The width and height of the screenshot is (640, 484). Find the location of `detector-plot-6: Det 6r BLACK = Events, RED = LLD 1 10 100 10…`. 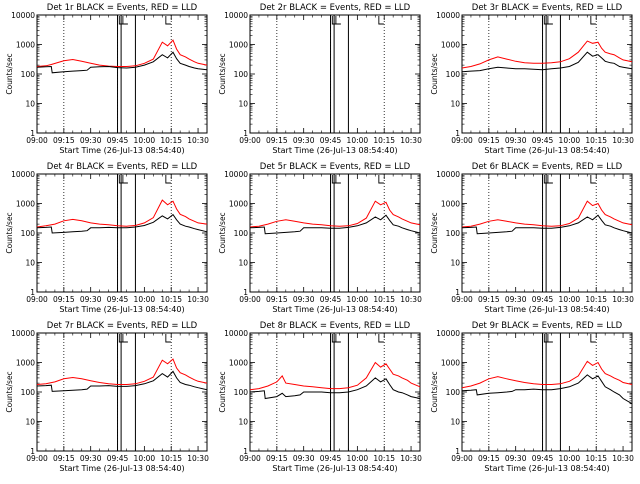

detector-plot-6: Det 6r BLACK = Events, RED = LLD 1 10 100 10… is located at coordinates (532, 238).